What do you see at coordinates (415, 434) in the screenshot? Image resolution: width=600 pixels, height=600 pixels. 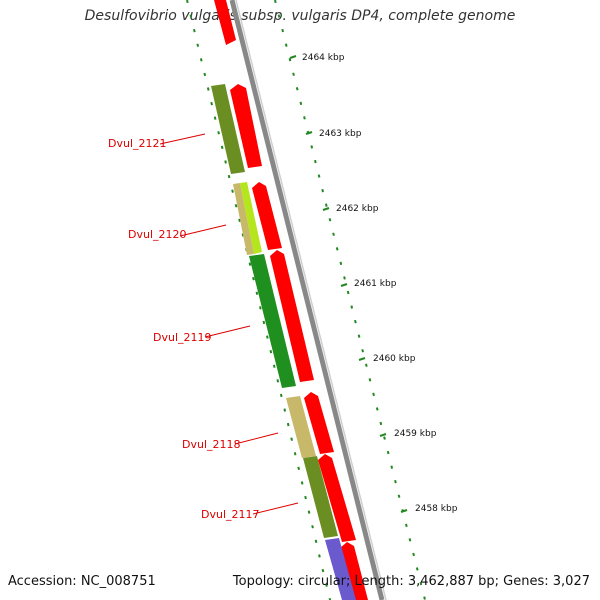 I see `kbp-label: 2459 kbp` at bounding box center [415, 434].